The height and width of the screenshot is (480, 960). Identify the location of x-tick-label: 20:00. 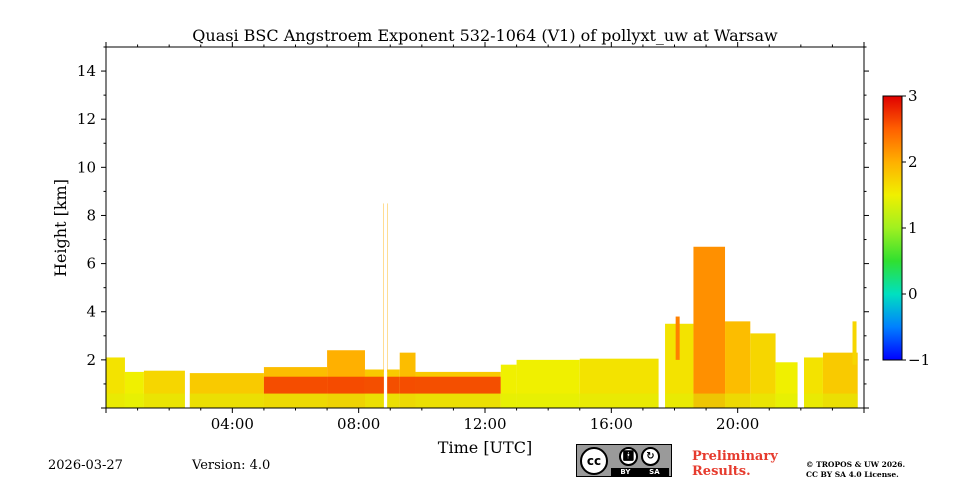
(737, 424).